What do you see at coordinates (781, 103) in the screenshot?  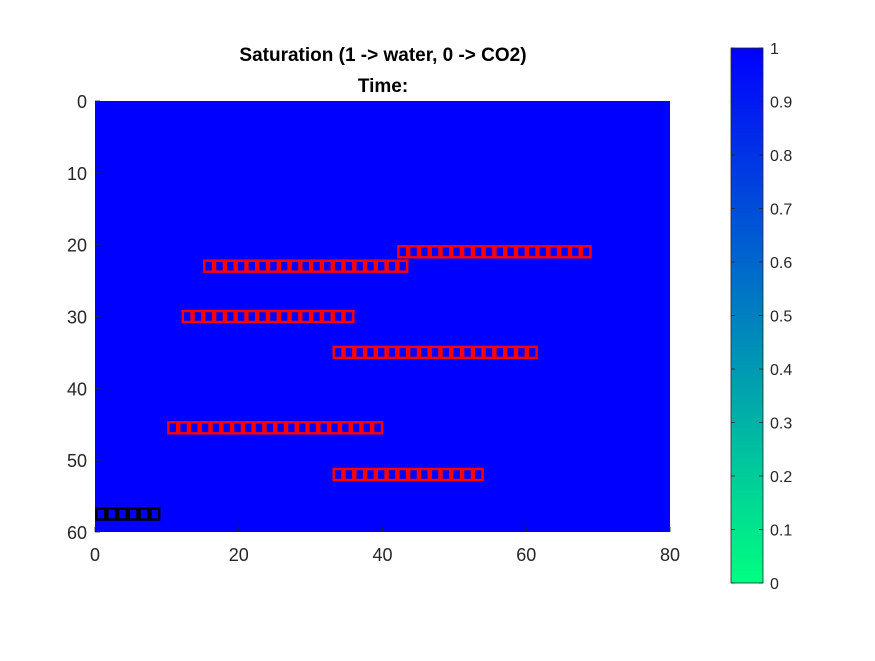 I see `colorbar-tick-label: 0.9` at bounding box center [781, 103].